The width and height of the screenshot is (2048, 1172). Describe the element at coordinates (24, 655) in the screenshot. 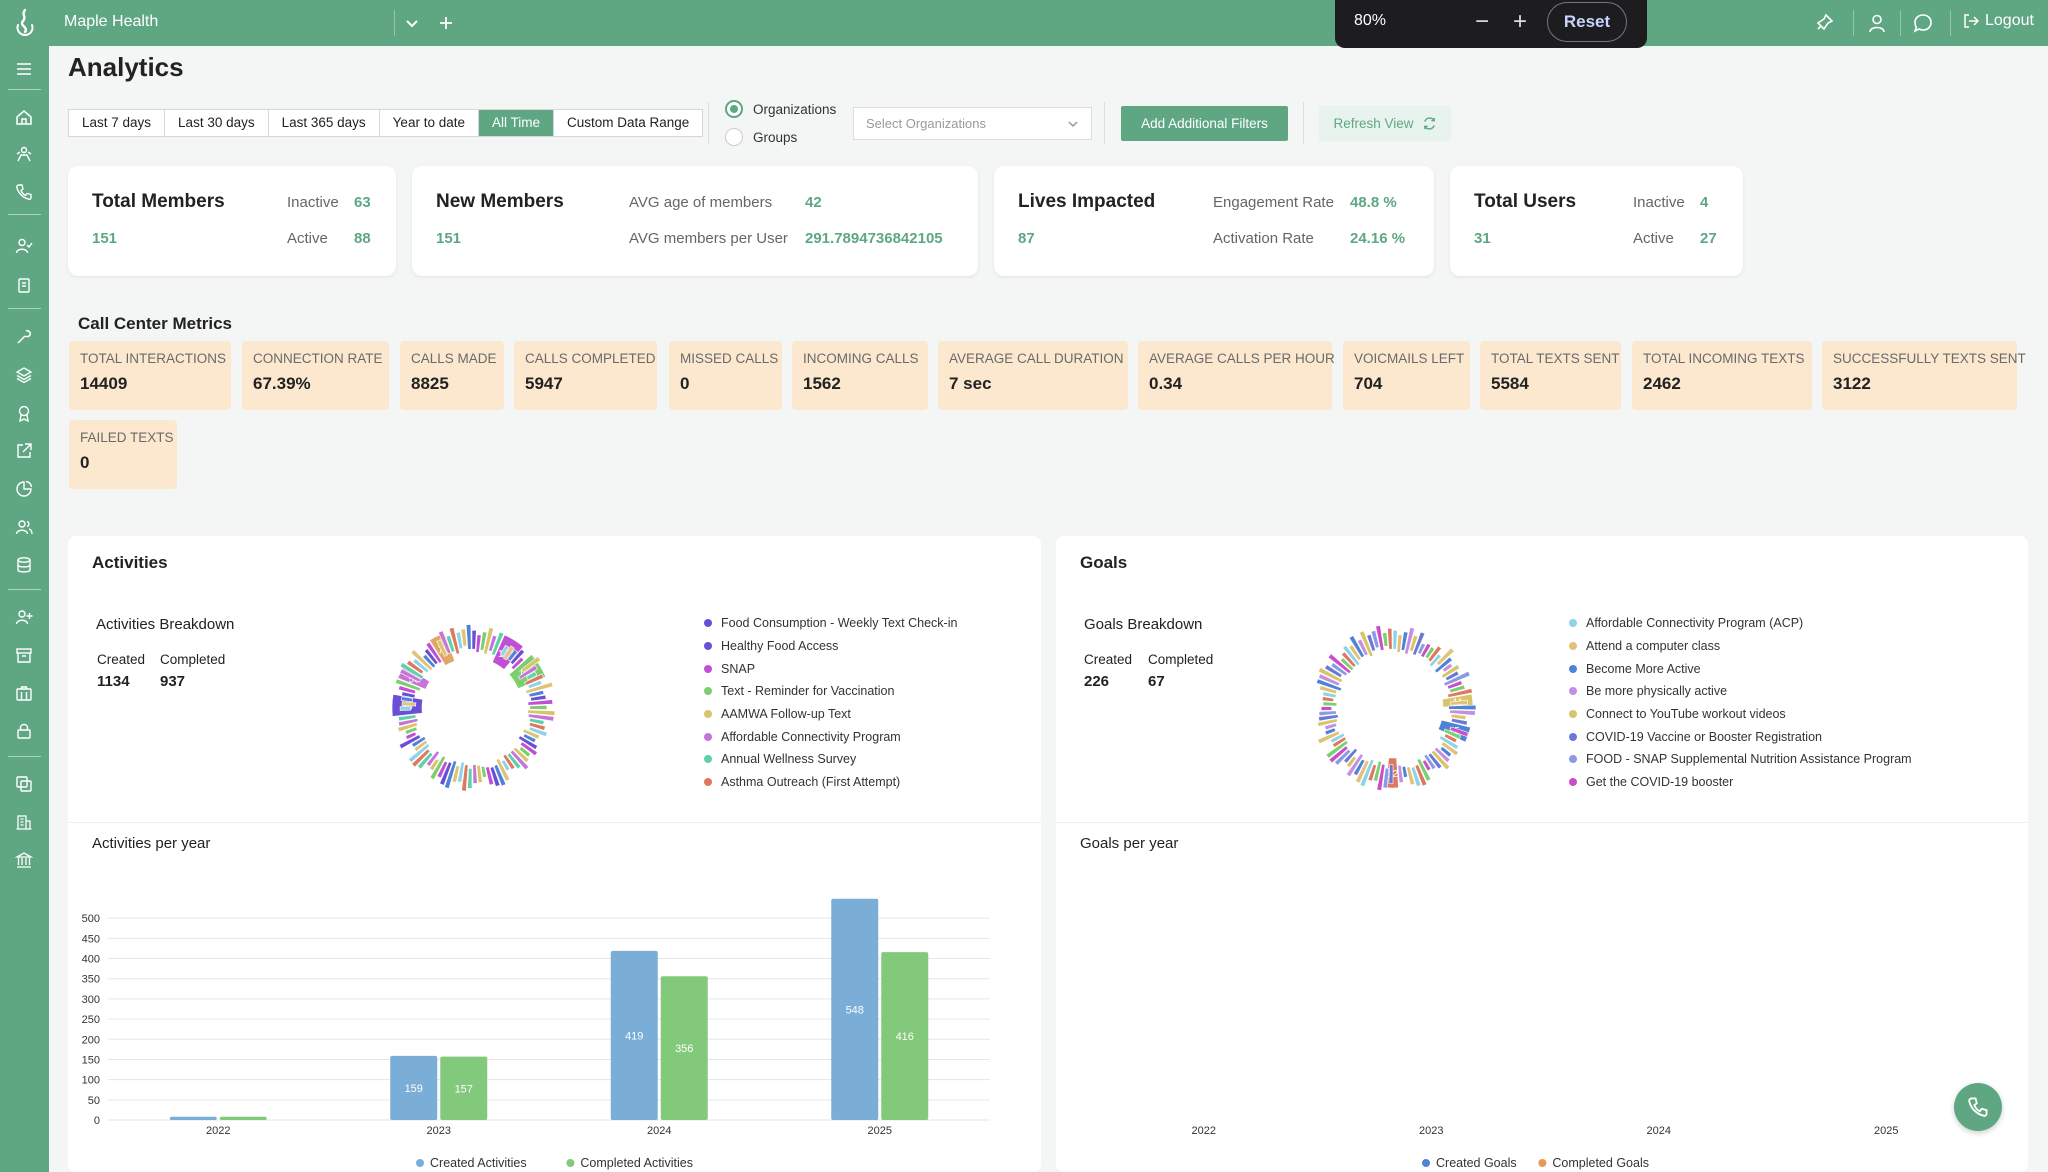

I see `archive-icon` at that location.